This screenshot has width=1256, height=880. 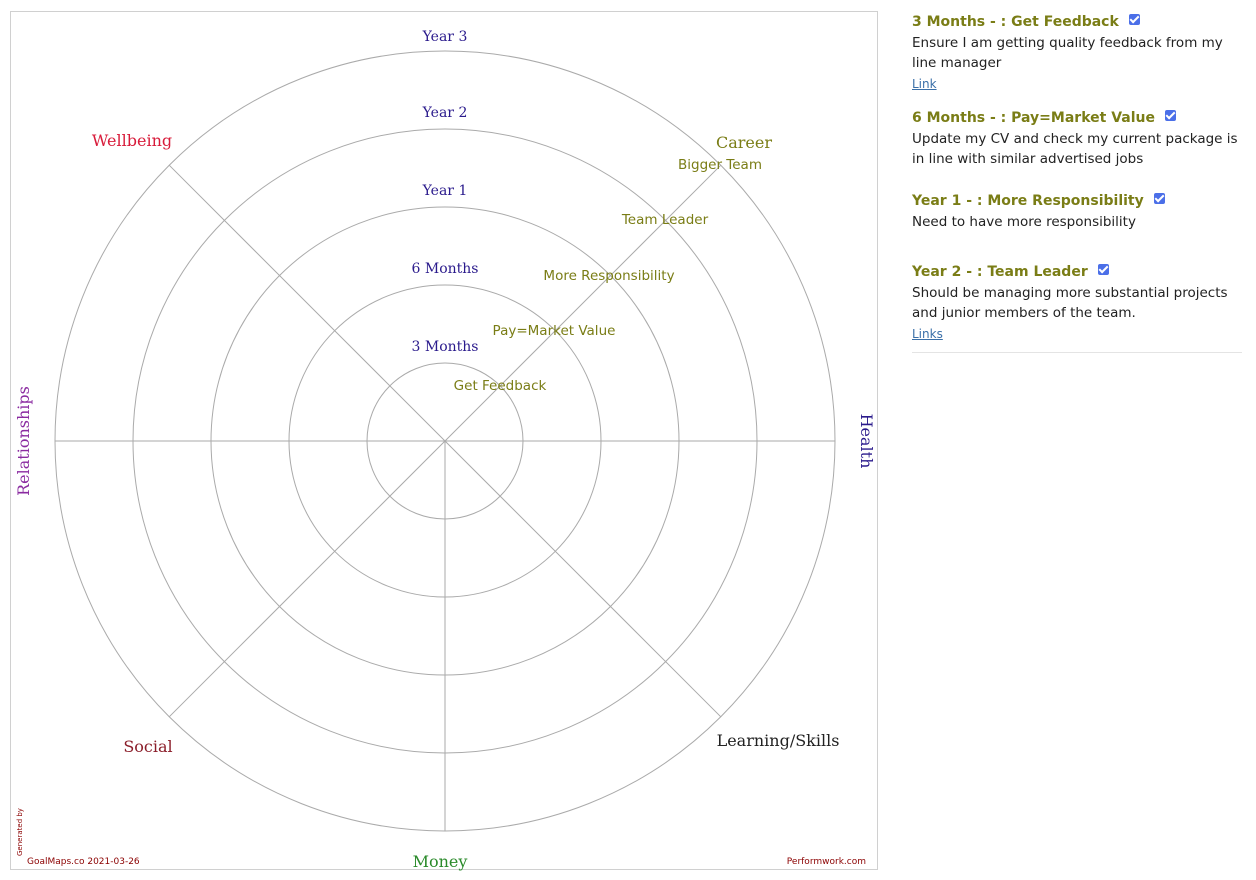 I want to click on generated-by-label: Generated by, so click(x=20, y=832).